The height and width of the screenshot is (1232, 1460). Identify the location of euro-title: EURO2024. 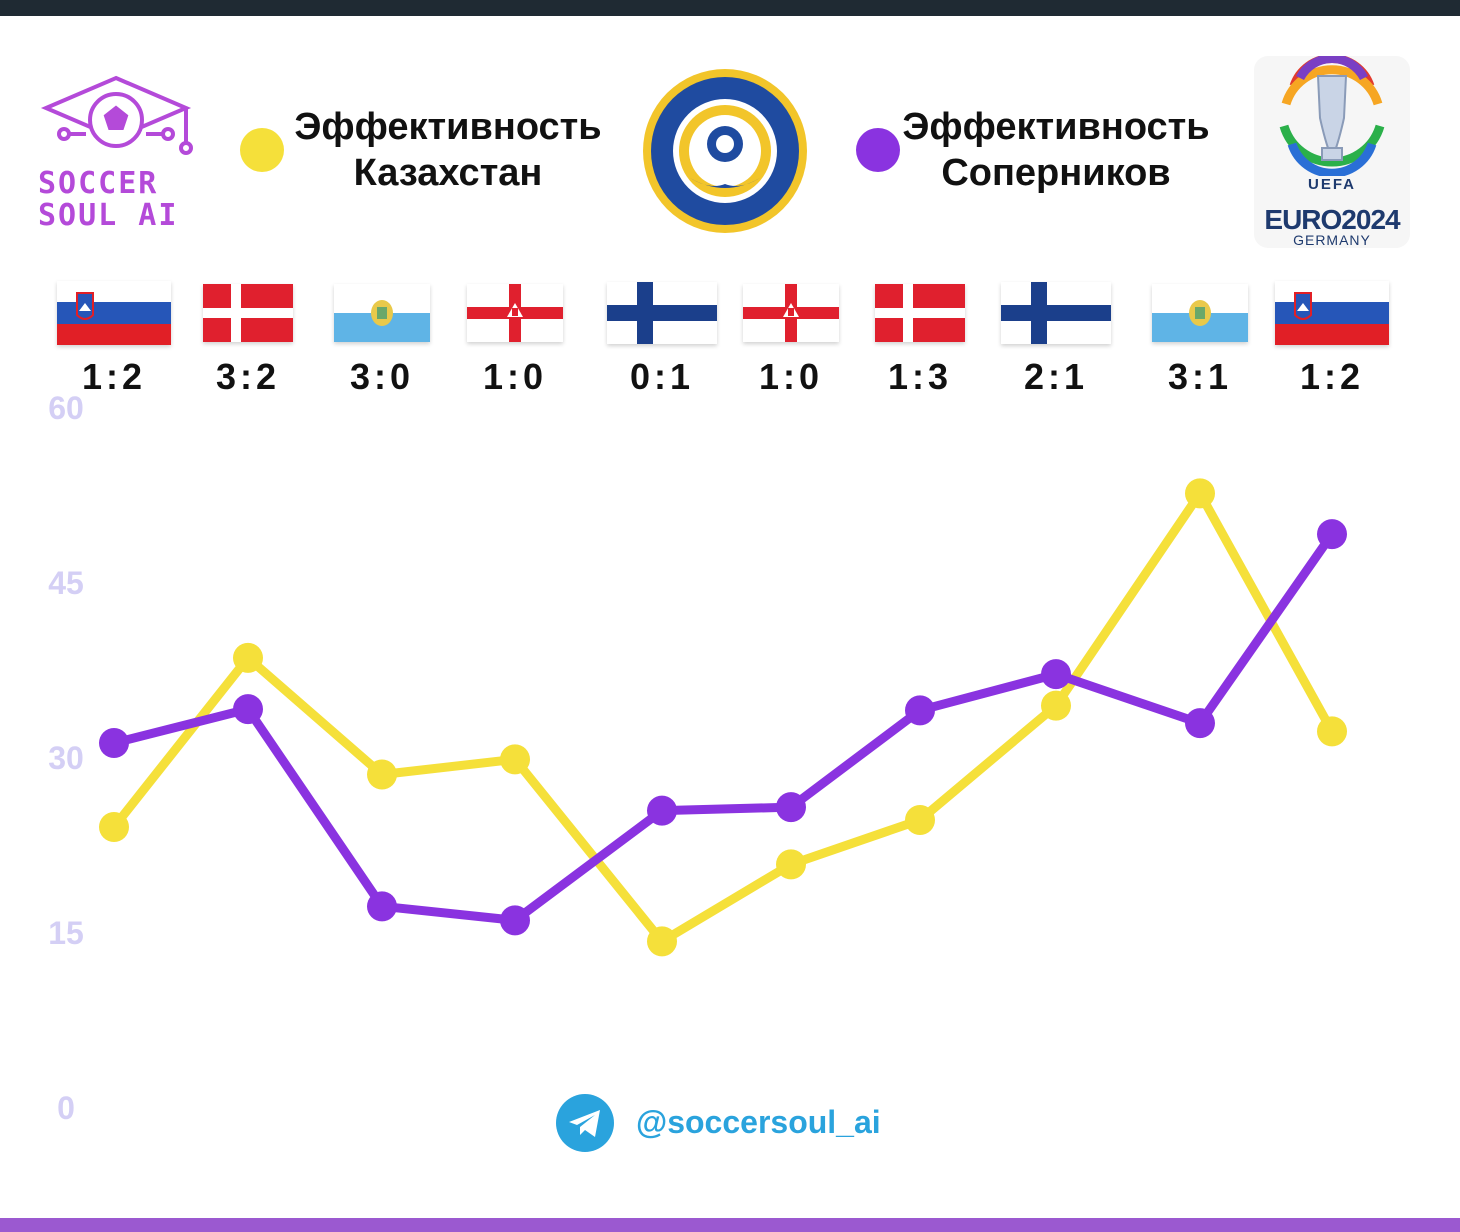
(1332, 219).